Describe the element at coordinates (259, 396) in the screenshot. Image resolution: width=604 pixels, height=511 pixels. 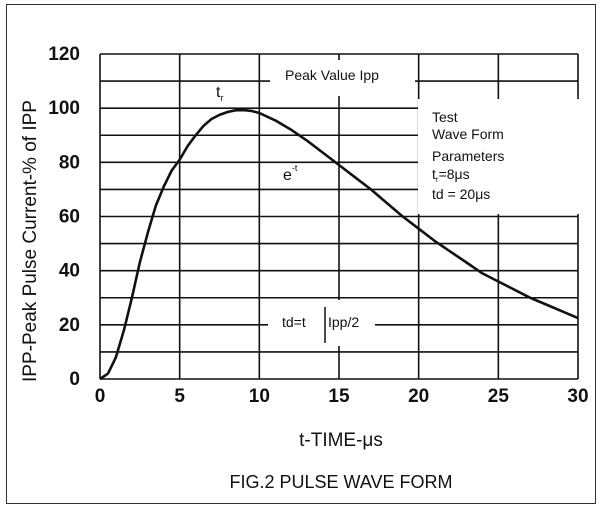
I see `x-tick-label: 10` at that location.